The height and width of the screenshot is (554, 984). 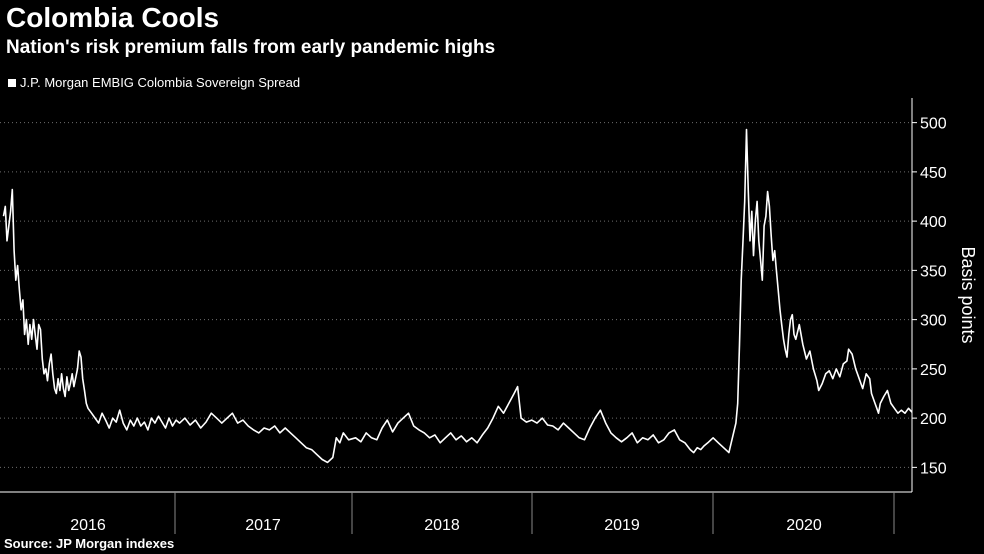 I want to click on y-tick-label: 500, so click(x=933, y=124).